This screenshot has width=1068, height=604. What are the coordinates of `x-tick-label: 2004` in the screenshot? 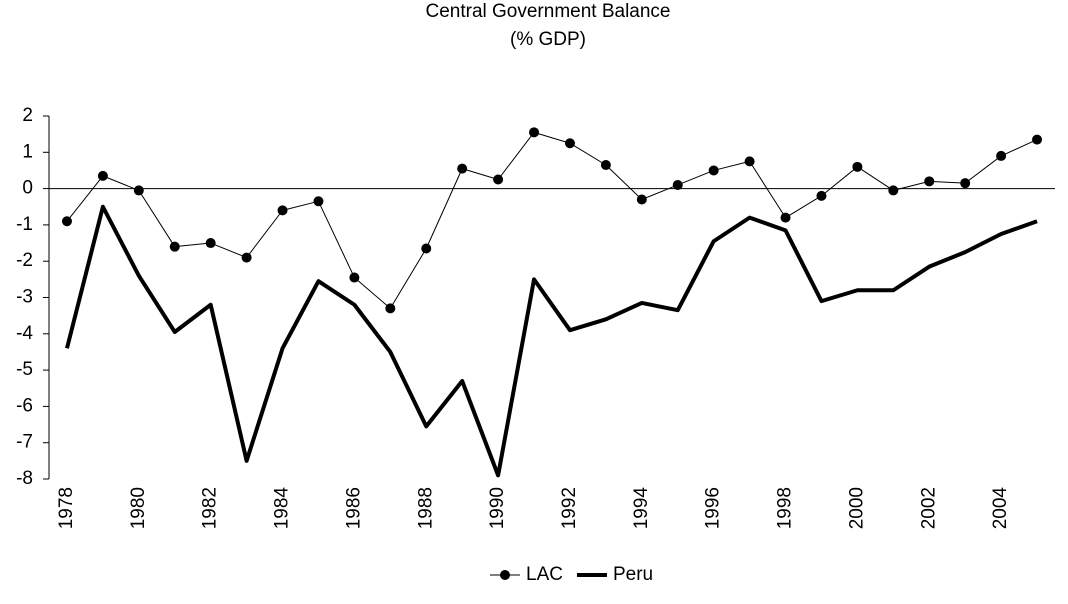 It's located at (1000, 508).